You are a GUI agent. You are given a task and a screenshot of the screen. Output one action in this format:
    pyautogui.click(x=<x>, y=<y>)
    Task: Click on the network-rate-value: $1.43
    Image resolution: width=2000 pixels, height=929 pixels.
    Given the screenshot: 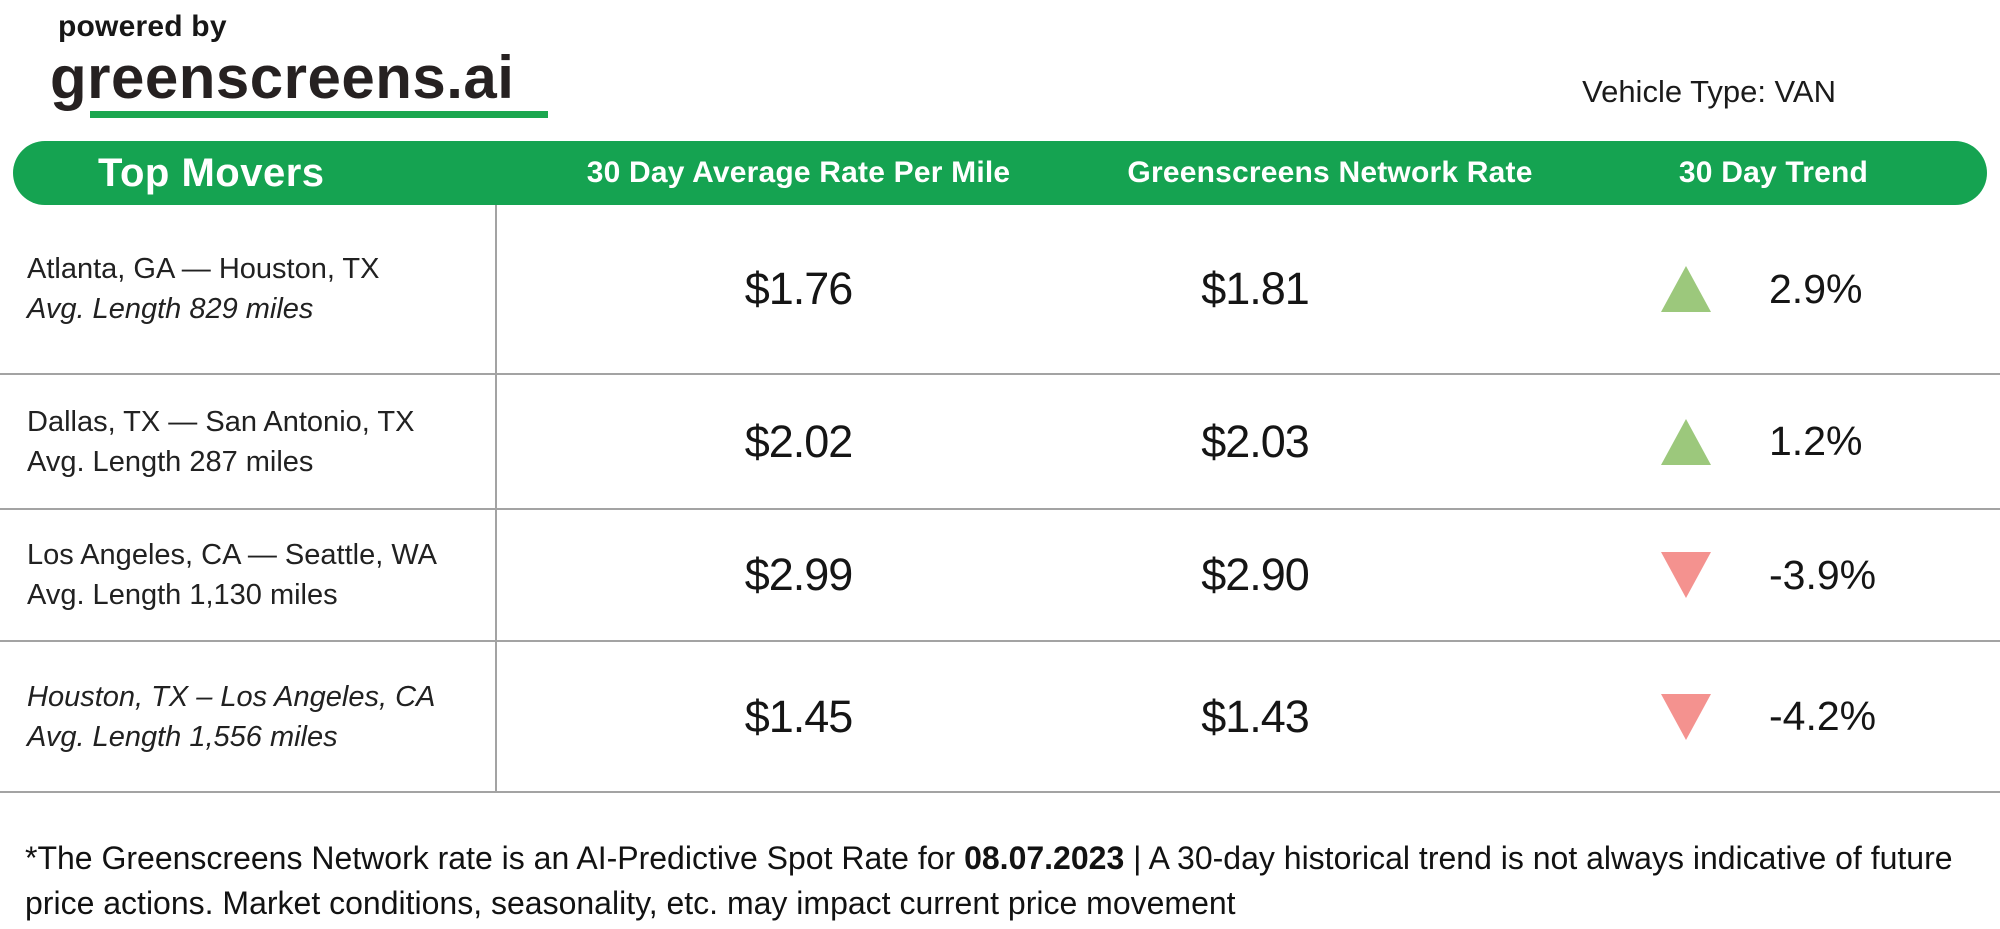 What is the action you would take?
    pyautogui.click(x=1255, y=716)
    